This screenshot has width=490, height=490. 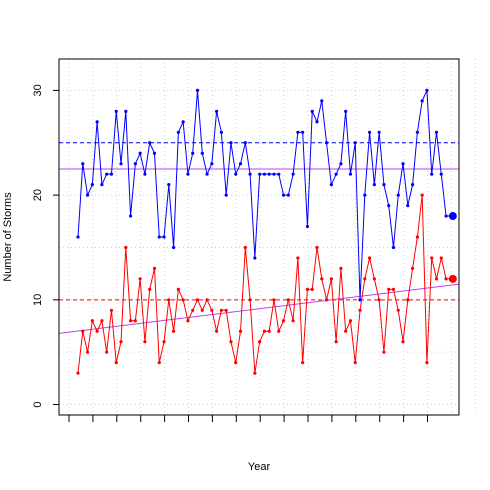 What do you see at coordinates (38, 90) in the screenshot?
I see `y-tick-label: 30` at bounding box center [38, 90].